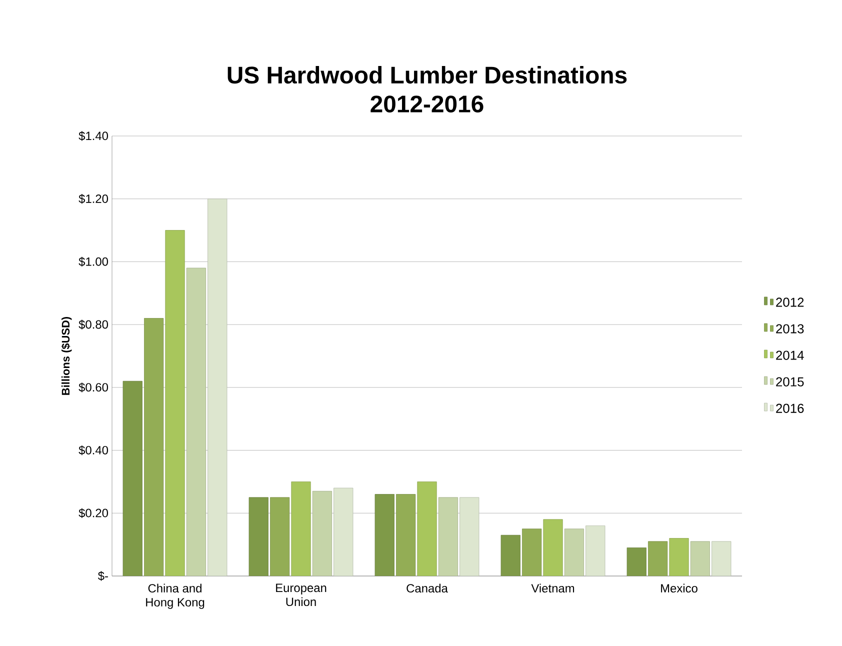 This screenshot has height=646, width=842. Describe the element at coordinates (679, 588) in the screenshot. I see `x-tick-label: Mexico` at that location.